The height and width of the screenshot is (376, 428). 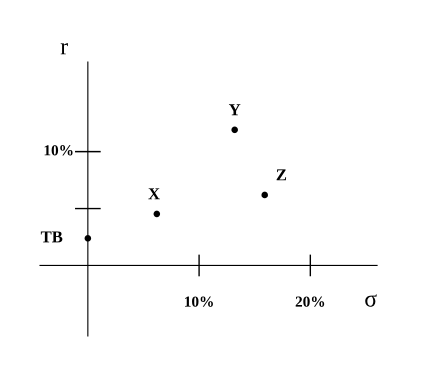 What do you see at coordinates (154, 194) in the screenshot?
I see `annotation: X` at bounding box center [154, 194].